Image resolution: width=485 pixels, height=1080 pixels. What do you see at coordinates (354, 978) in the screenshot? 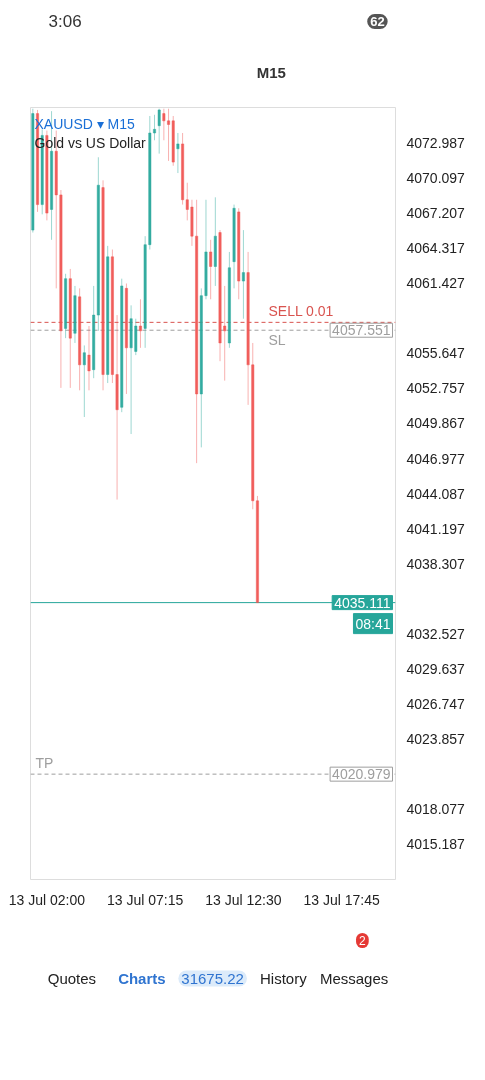
I see `text: Messages` at bounding box center [354, 978].